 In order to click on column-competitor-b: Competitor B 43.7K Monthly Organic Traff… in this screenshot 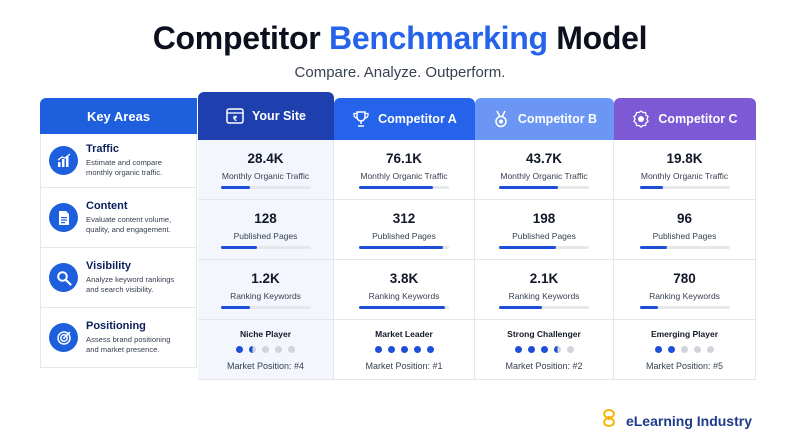, I will do `click(544, 236)`.